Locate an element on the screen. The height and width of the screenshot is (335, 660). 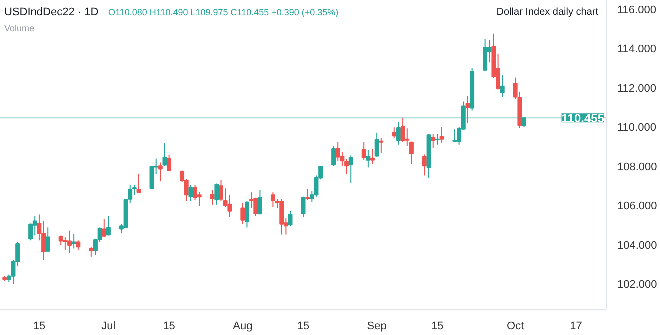
text: Dollar Index daily chart is located at coordinates (547, 12).